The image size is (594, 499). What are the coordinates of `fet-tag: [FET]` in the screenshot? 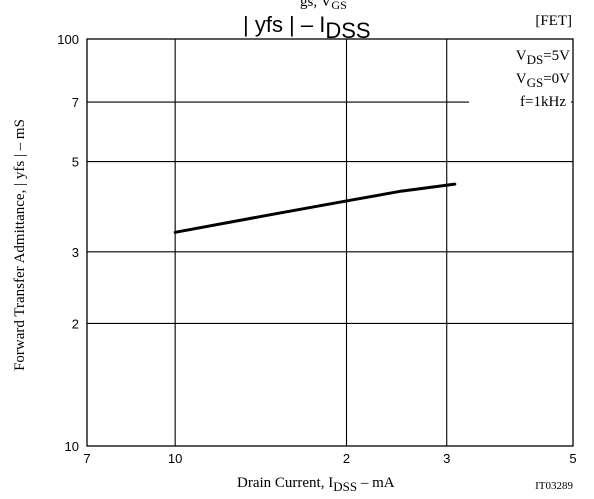 It's located at (553, 21).